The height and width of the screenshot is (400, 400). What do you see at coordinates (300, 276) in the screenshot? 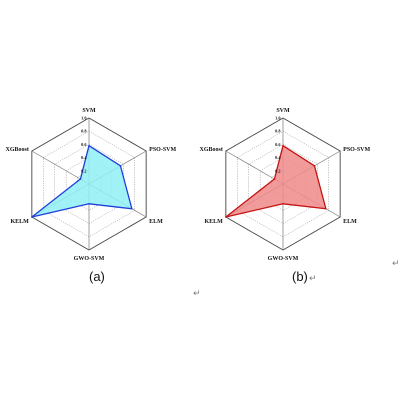
I see `caption-b: (b)` at bounding box center [300, 276].